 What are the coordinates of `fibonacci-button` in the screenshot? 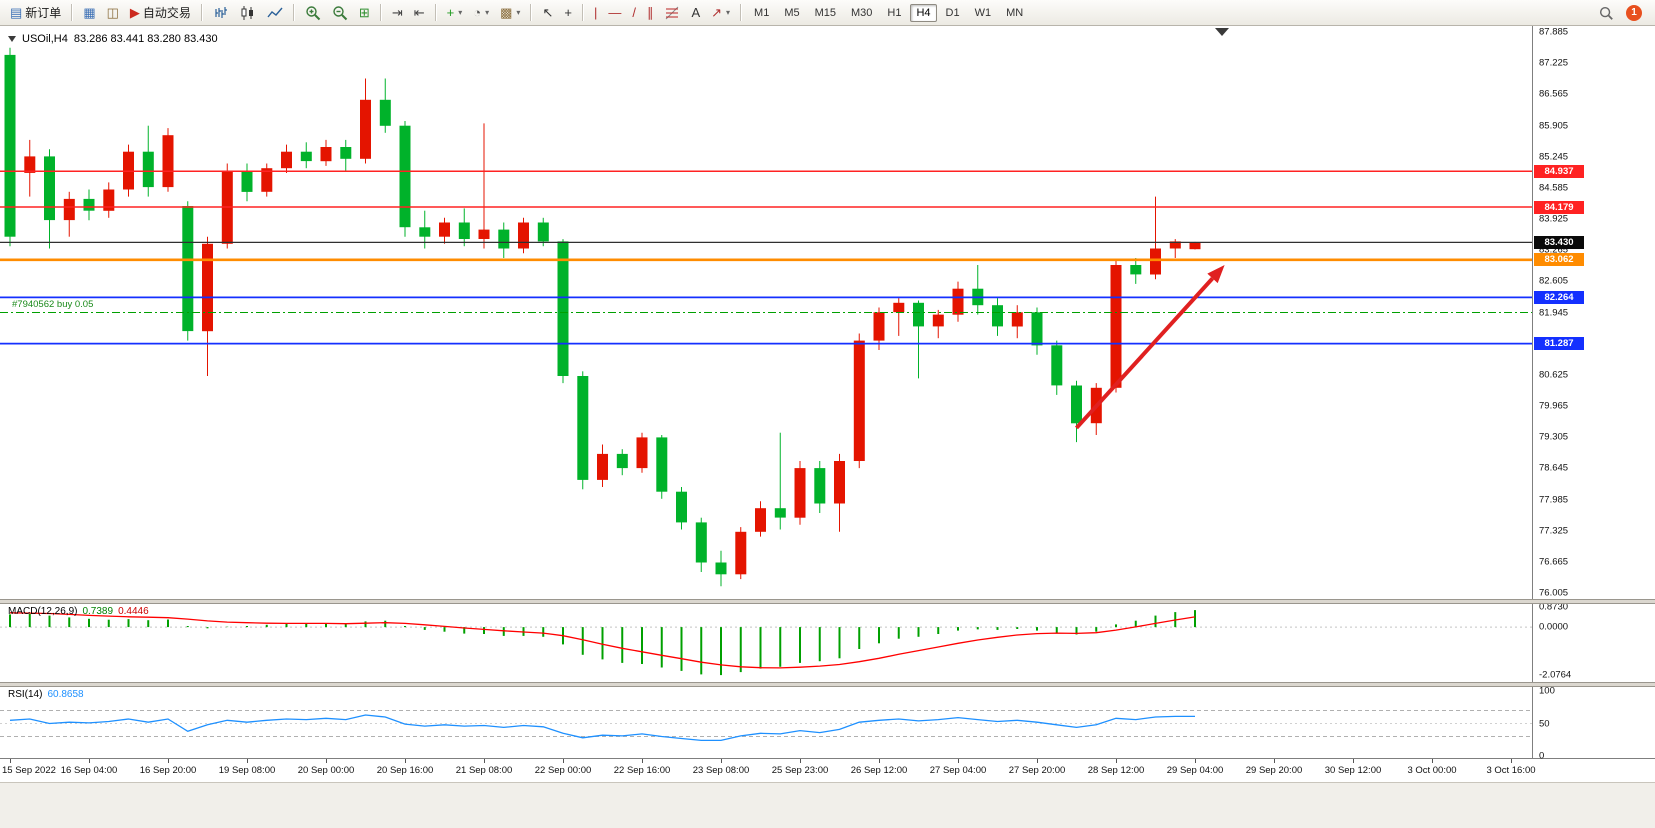 It's located at (672, 12).